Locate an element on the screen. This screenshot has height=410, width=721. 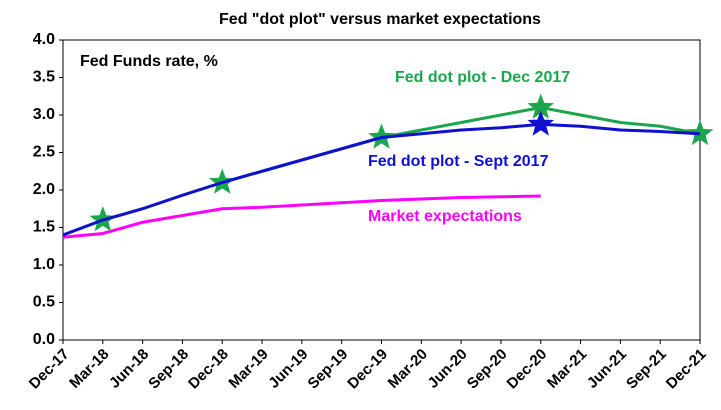
annotation: Market expectations is located at coordinates (445, 216).